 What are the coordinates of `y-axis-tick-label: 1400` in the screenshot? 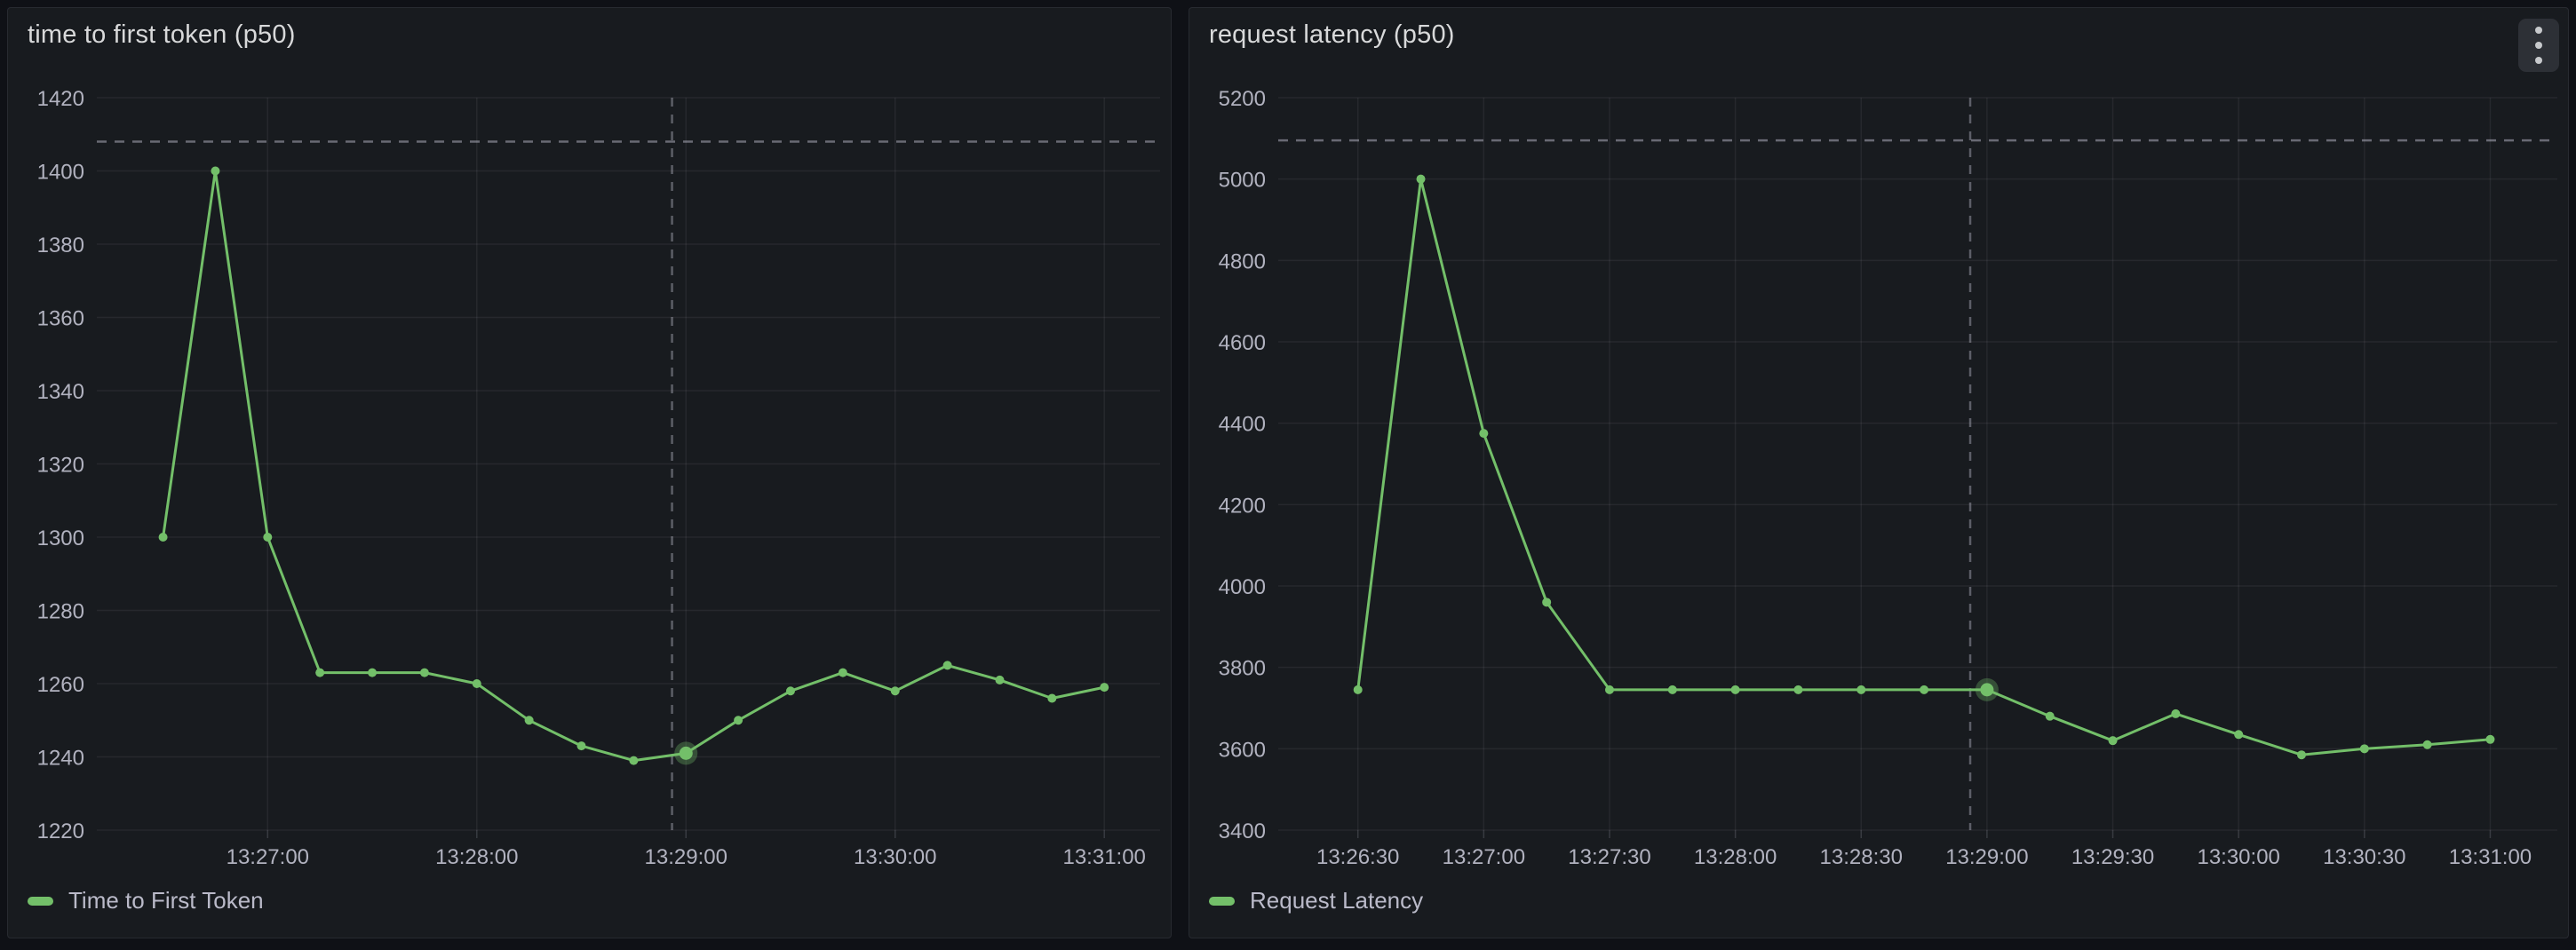 It's located at (60, 173).